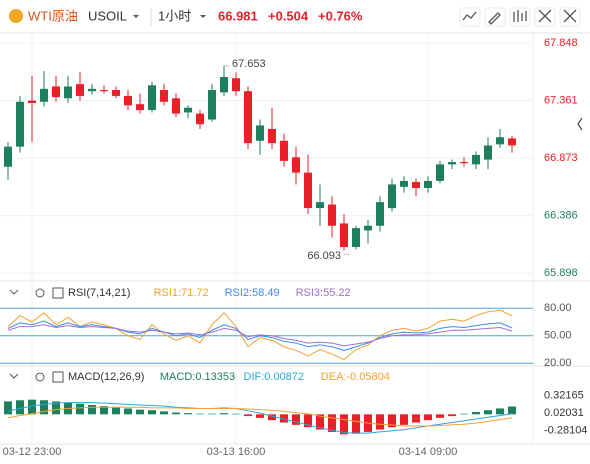 The width and height of the screenshot is (590, 464). What do you see at coordinates (197, 377) in the screenshot?
I see `legend-entry: MACD:0.13353` at bounding box center [197, 377].